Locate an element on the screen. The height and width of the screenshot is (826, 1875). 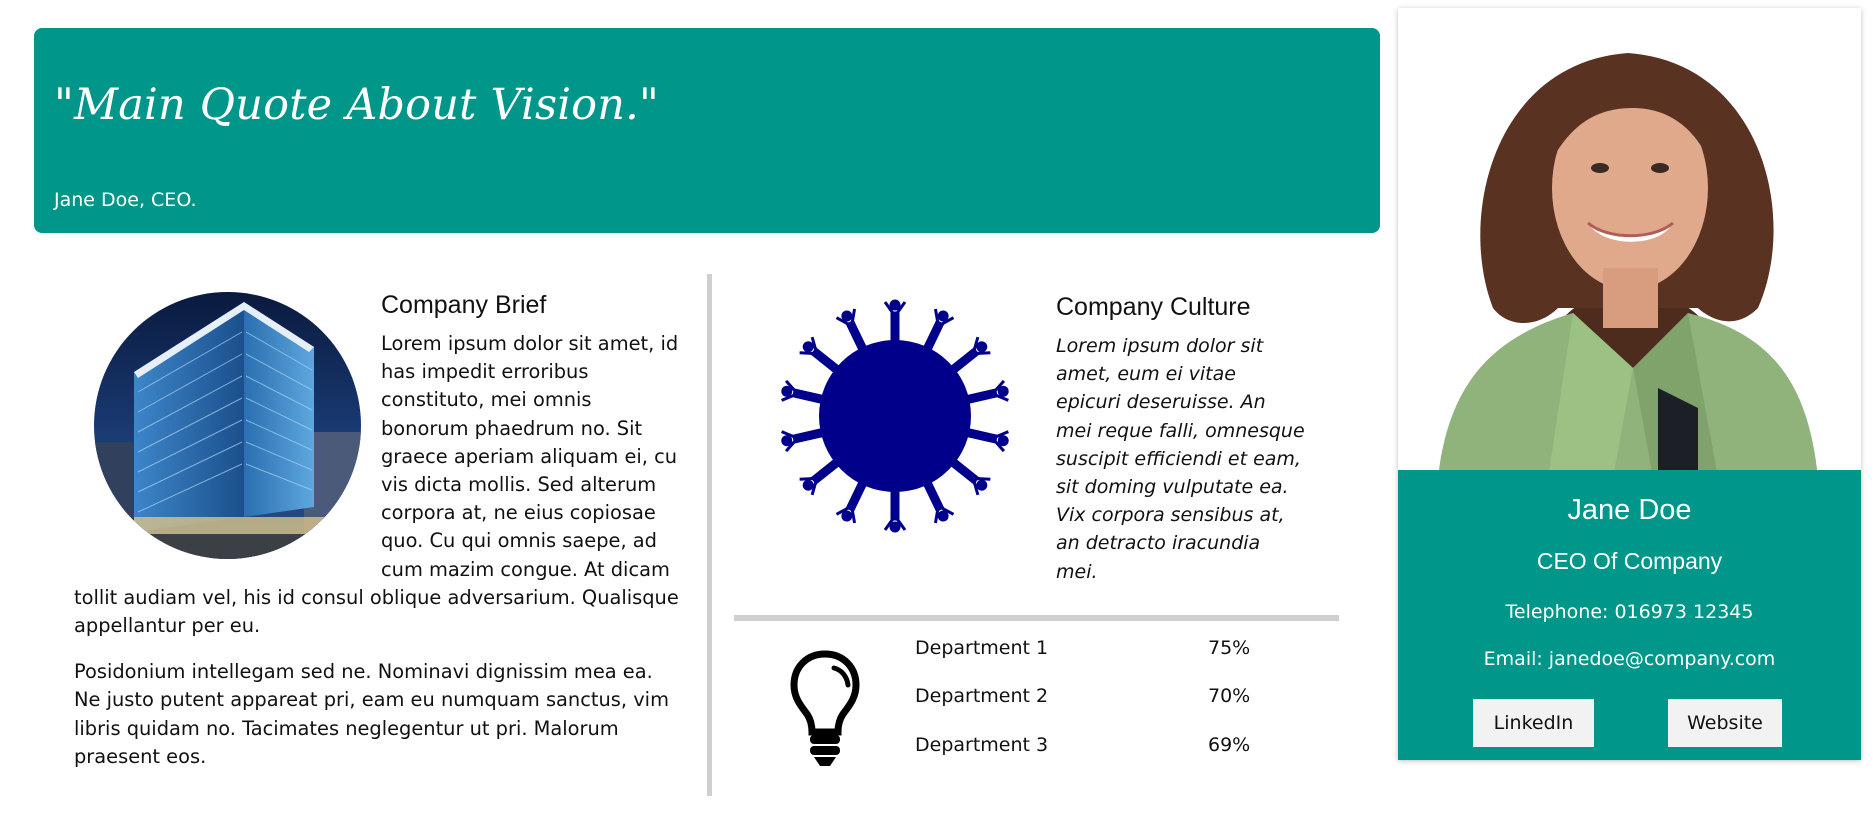
company-brief-title: Company Brief is located at coordinates (464, 305).